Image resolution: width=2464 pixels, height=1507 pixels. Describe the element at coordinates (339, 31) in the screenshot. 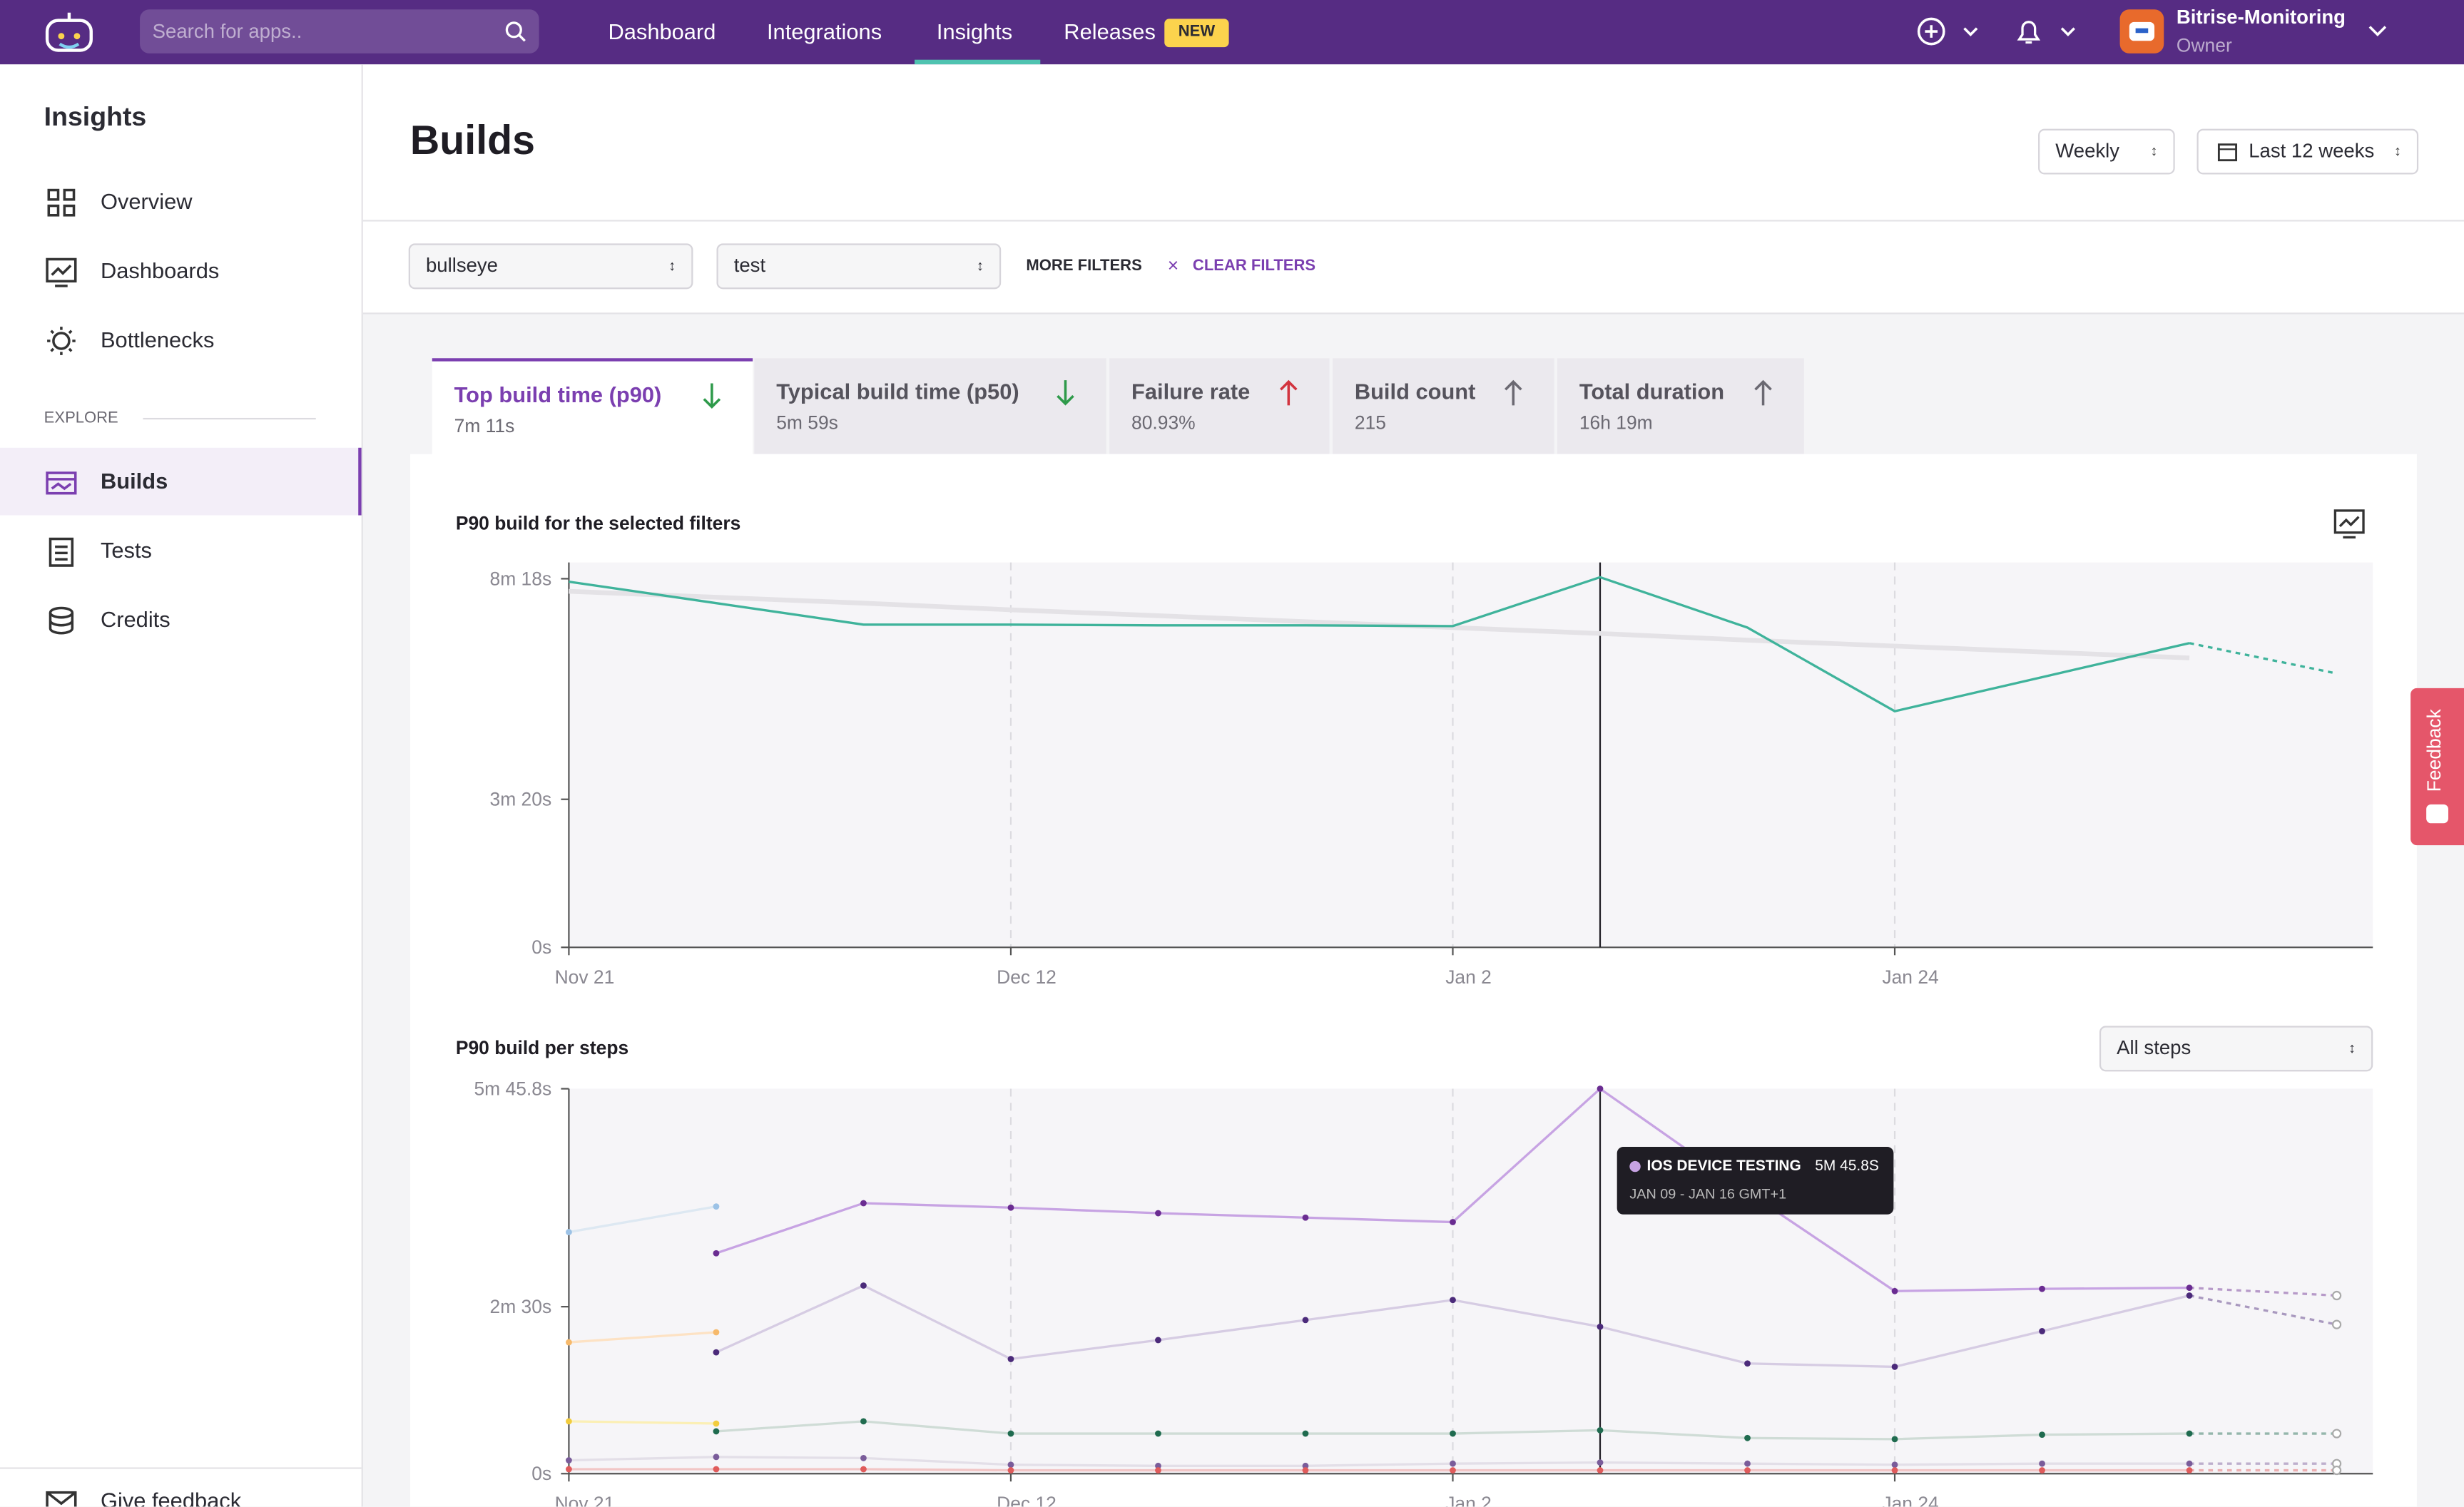

I see `search-box: Search for apps..` at that location.